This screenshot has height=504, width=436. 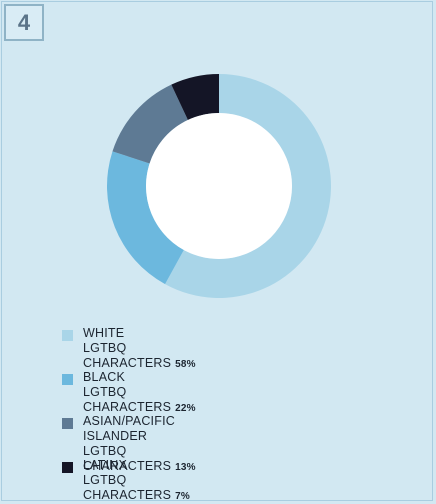 I want to click on legend-value-white: 58%, so click(x=185, y=364).